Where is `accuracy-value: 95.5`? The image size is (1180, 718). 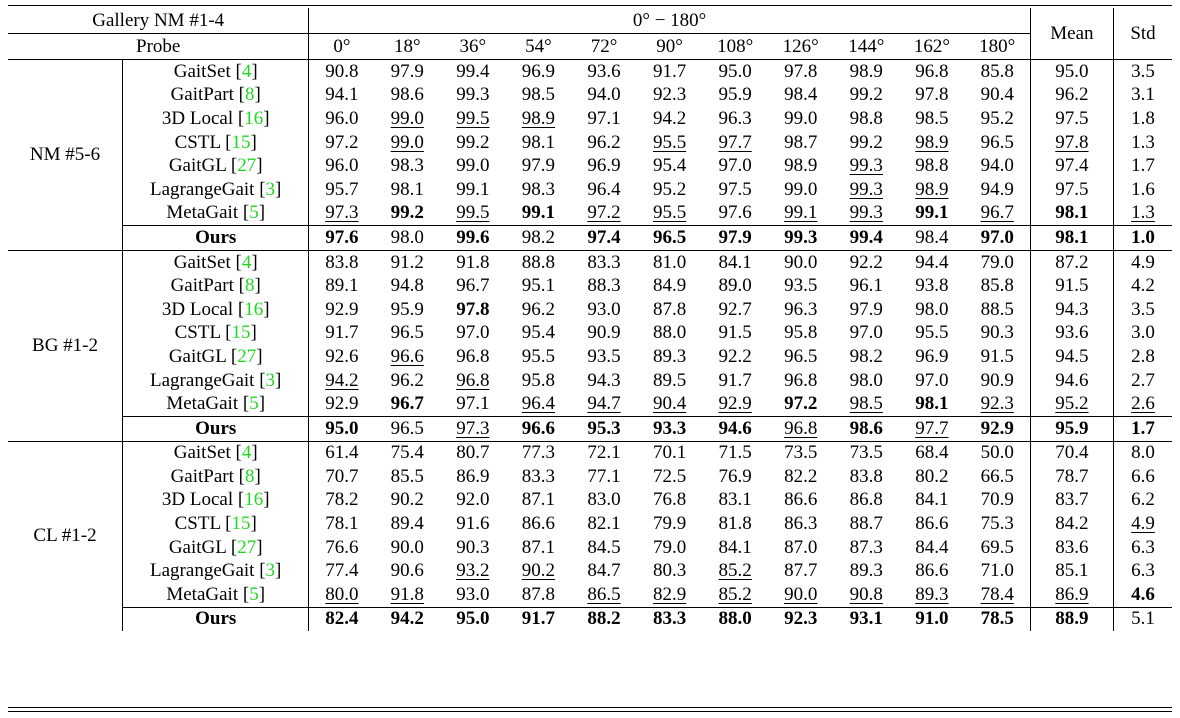
accuracy-value: 95.5 is located at coordinates (669, 142).